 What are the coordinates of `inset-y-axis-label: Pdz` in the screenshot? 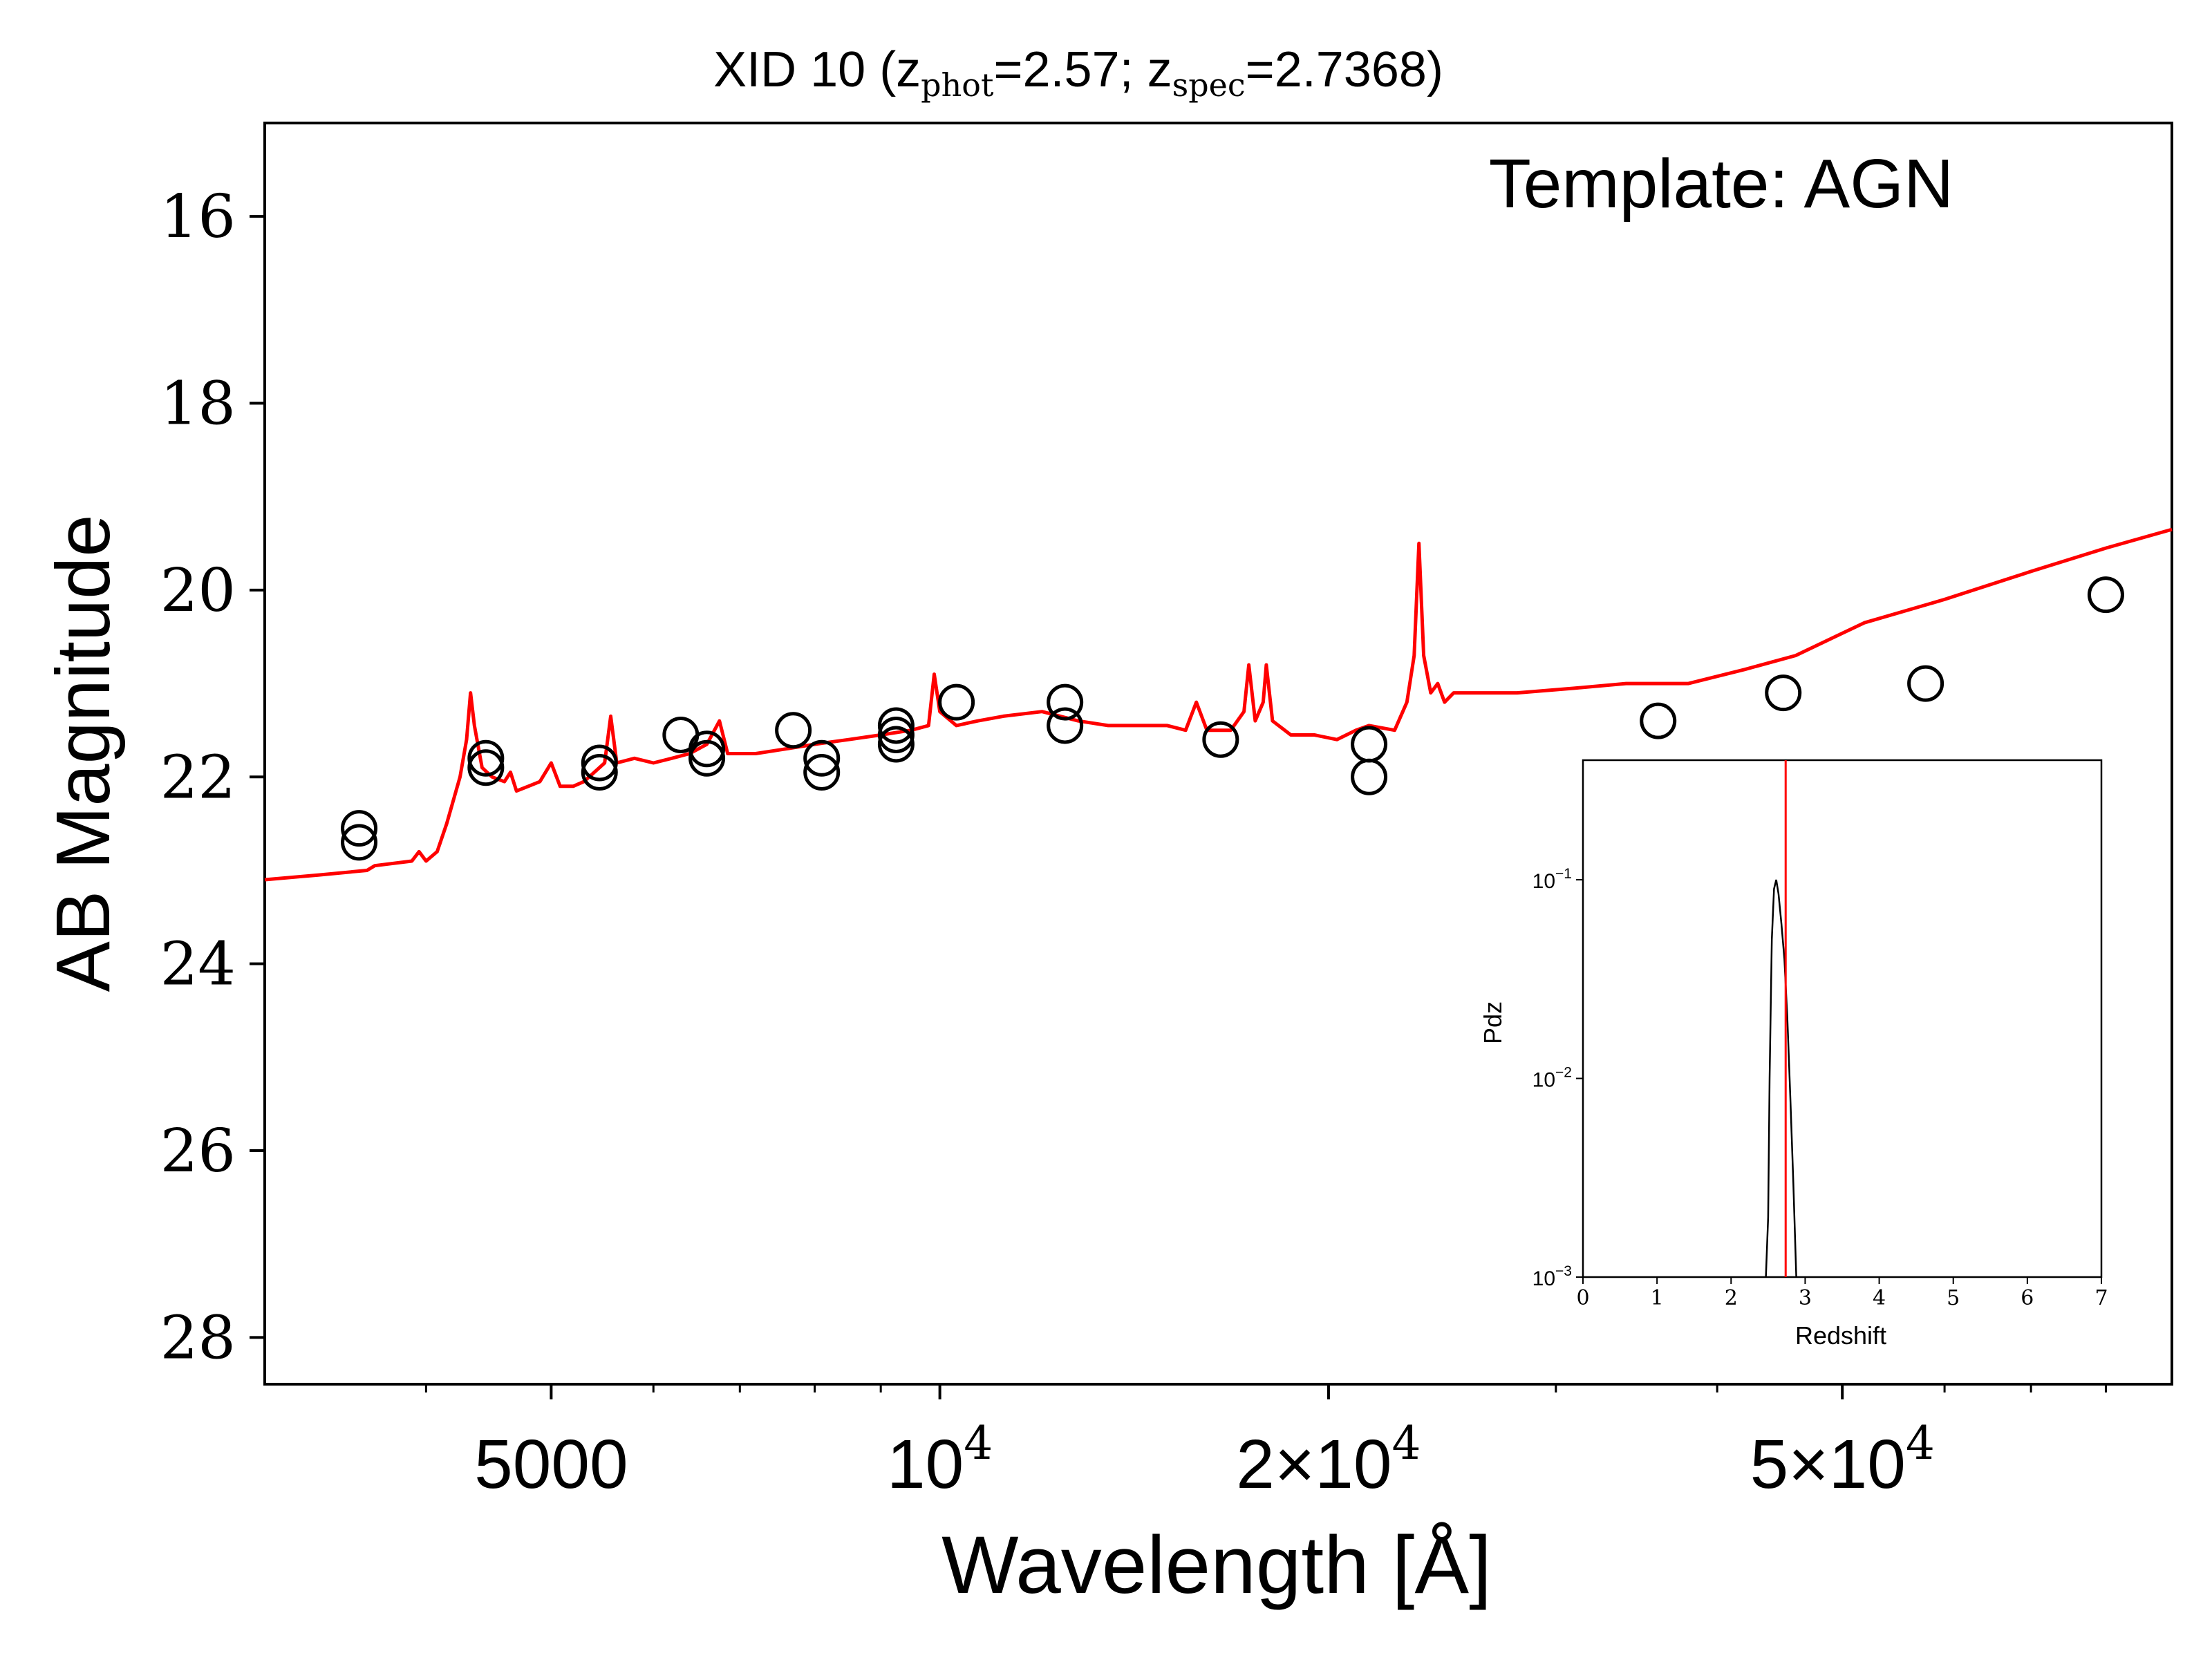 It's located at (1493, 1023).